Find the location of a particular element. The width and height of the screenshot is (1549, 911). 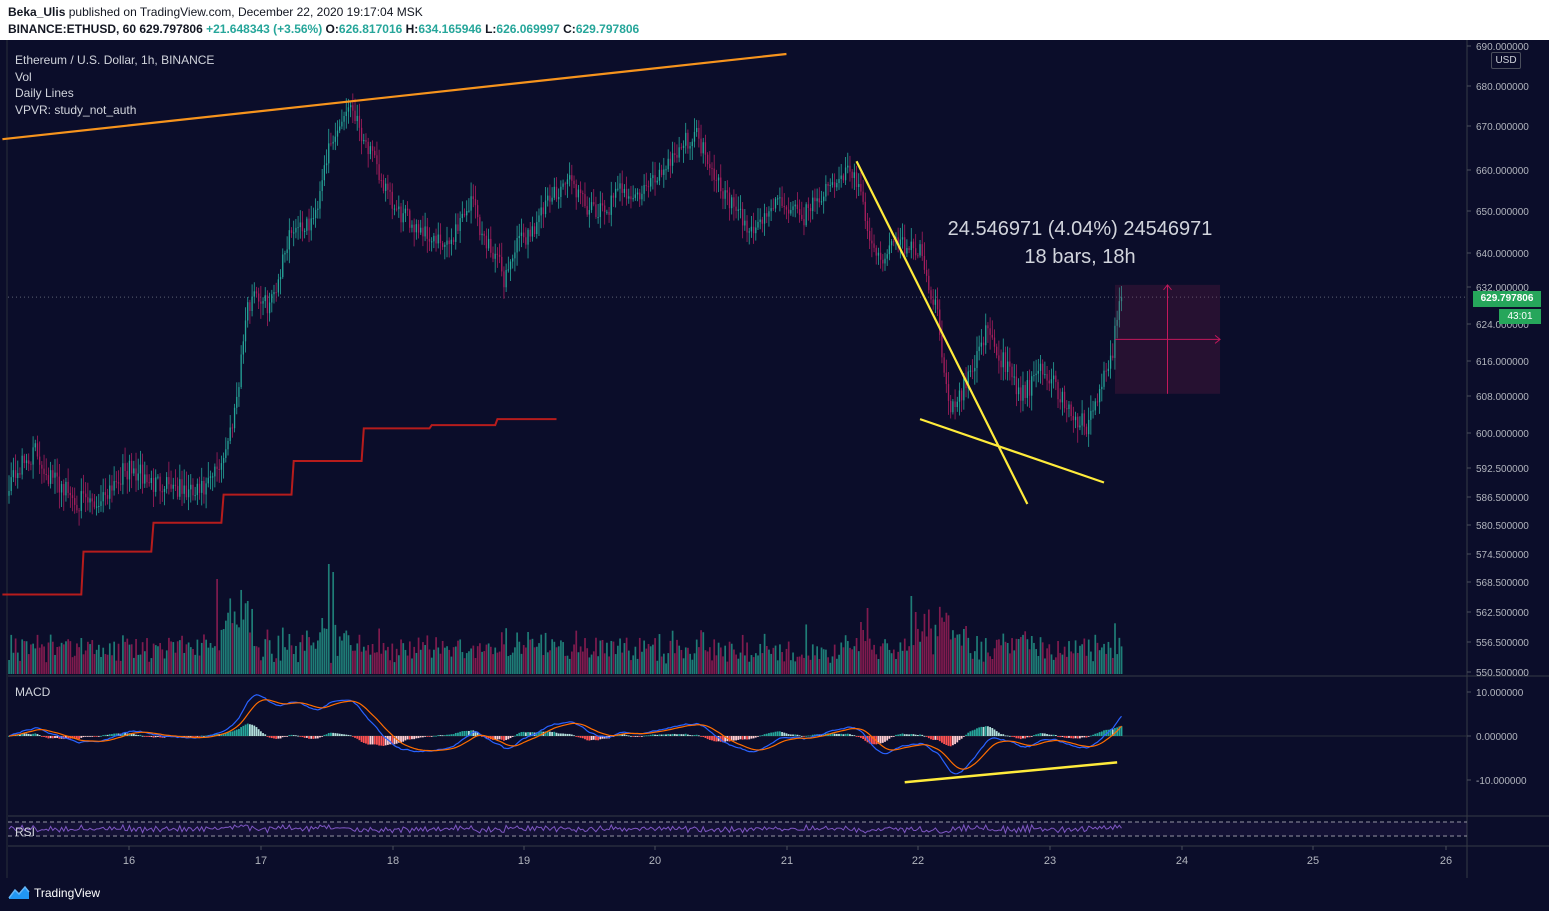

legend-vol: Vol is located at coordinates (23, 77).